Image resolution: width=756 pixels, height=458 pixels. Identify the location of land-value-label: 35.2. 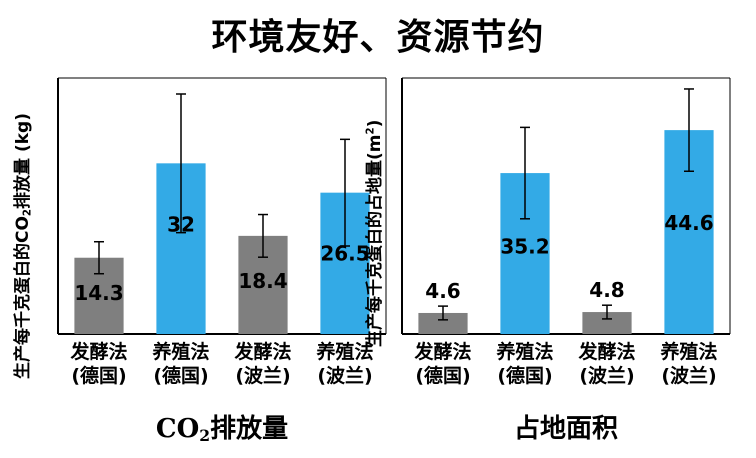
(524, 246).